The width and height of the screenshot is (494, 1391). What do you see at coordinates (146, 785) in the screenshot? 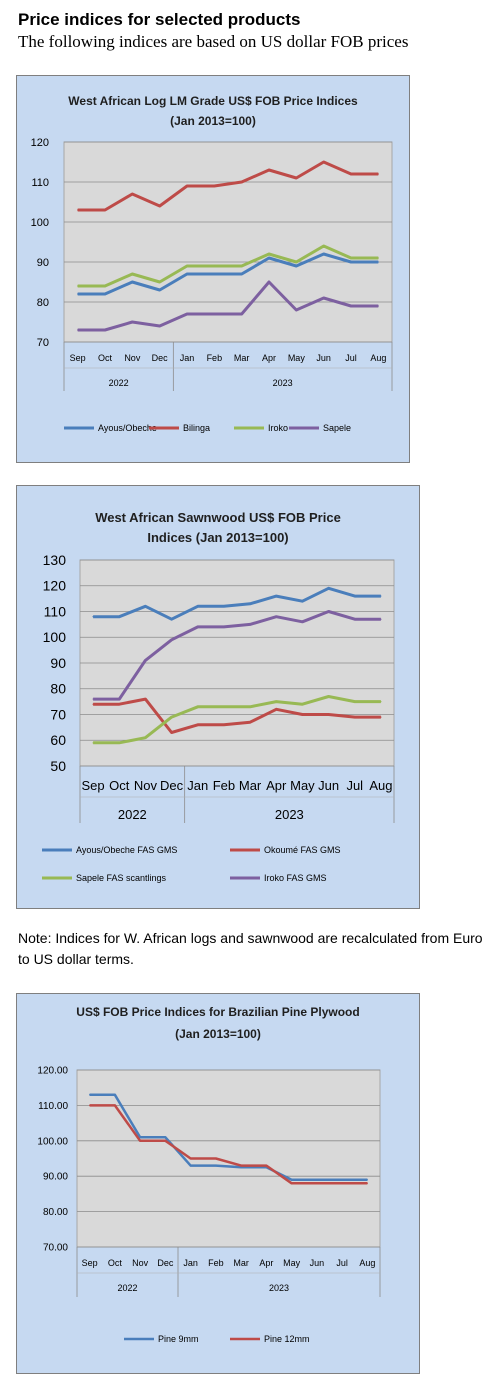
I see `x-tick-label: Nov` at bounding box center [146, 785].